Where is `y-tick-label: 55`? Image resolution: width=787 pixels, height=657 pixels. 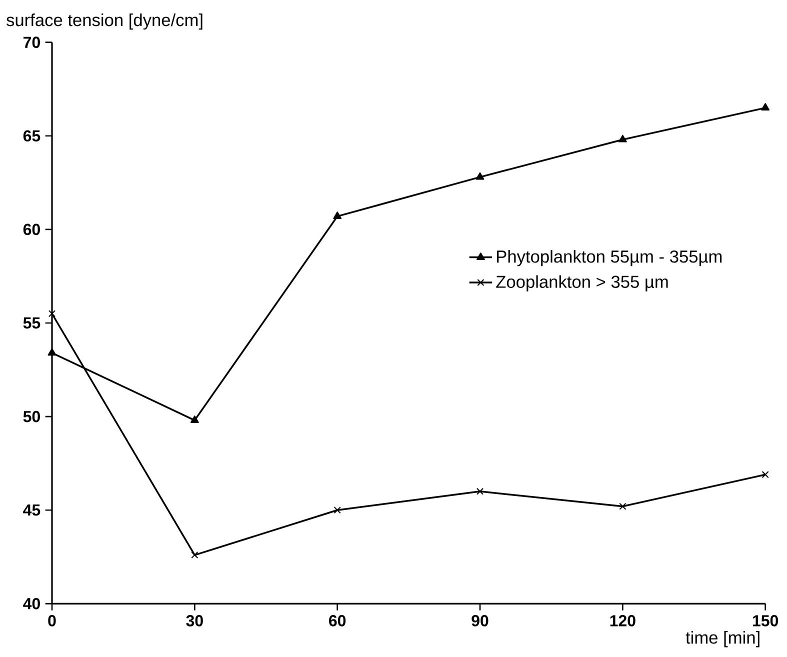
y-tick-label: 55 is located at coordinates (31, 323).